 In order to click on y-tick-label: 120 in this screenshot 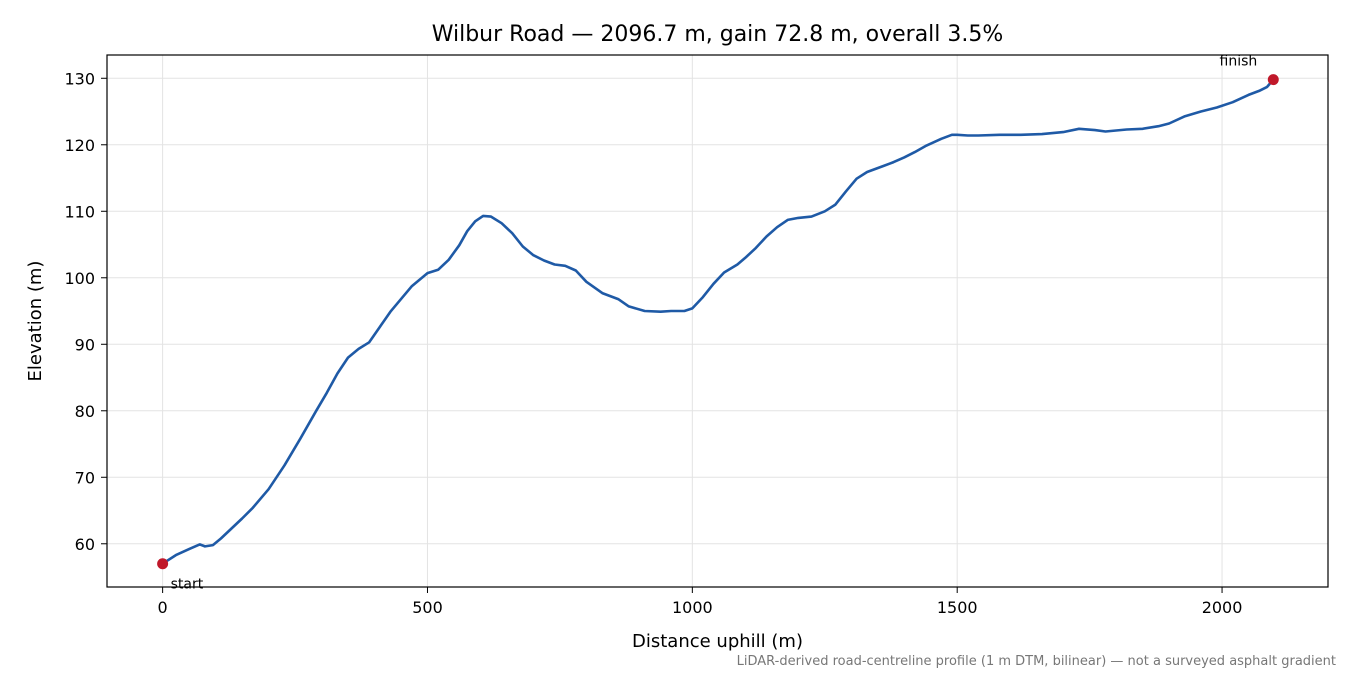, I will do `click(79, 145)`.